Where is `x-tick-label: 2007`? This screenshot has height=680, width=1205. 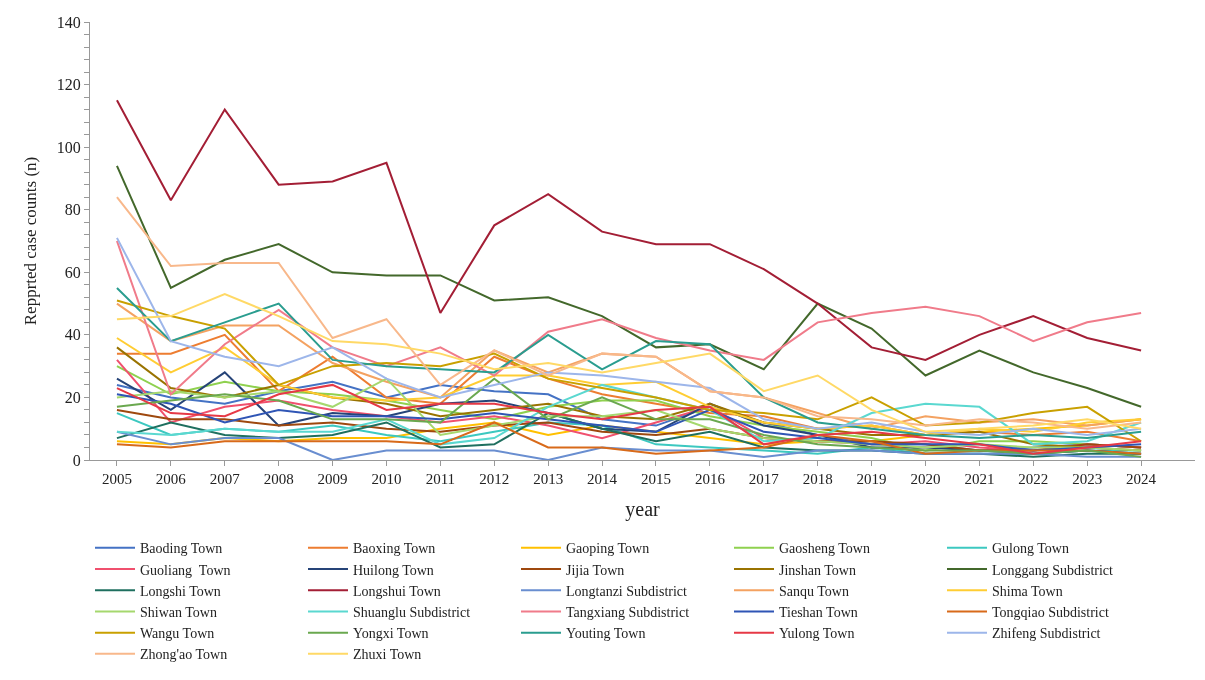
x-tick-label: 2007 is located at coordinates (225, 479).